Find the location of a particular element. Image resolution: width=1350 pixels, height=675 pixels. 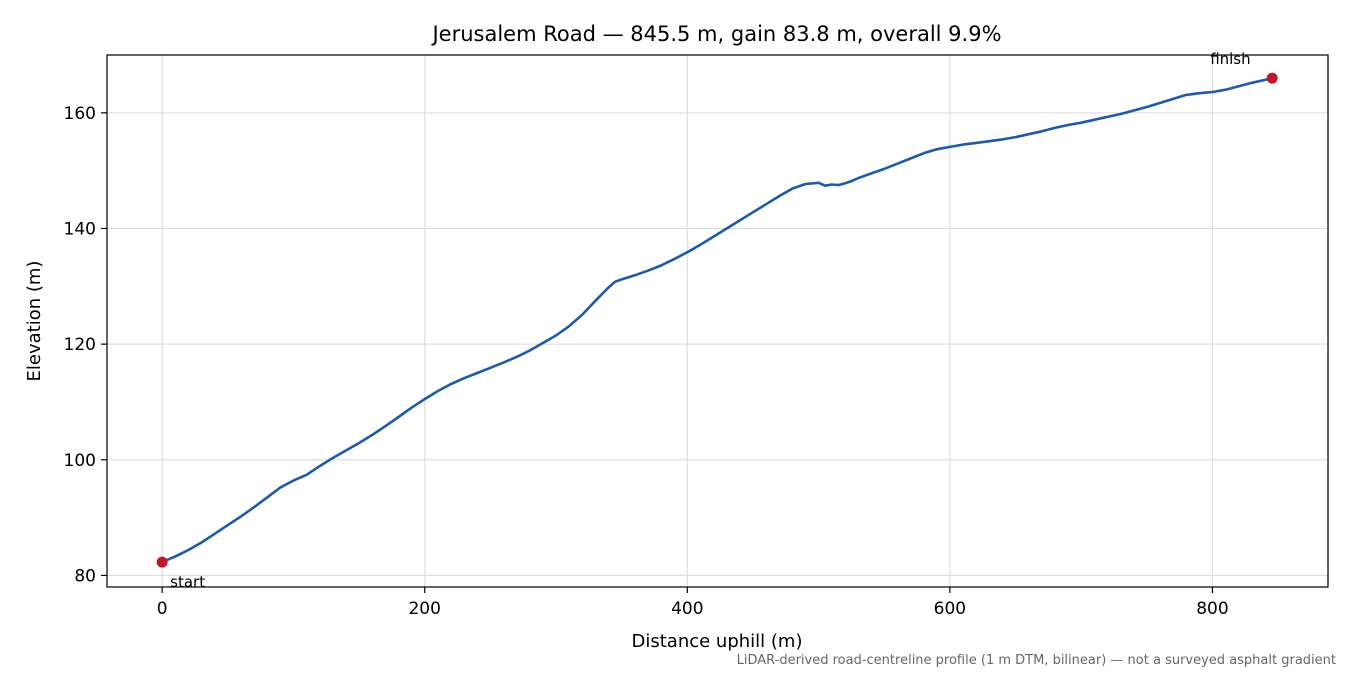

x-tick-label: 800 is located at coordinates (1212, 609).